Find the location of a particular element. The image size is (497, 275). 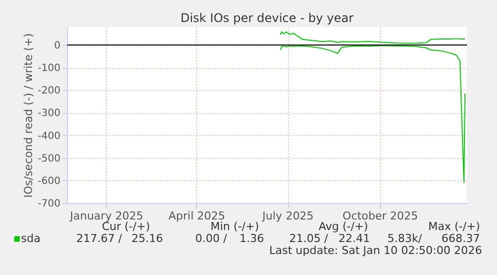

x-tick-label: July 2025 is located at coordinates (287, 216).